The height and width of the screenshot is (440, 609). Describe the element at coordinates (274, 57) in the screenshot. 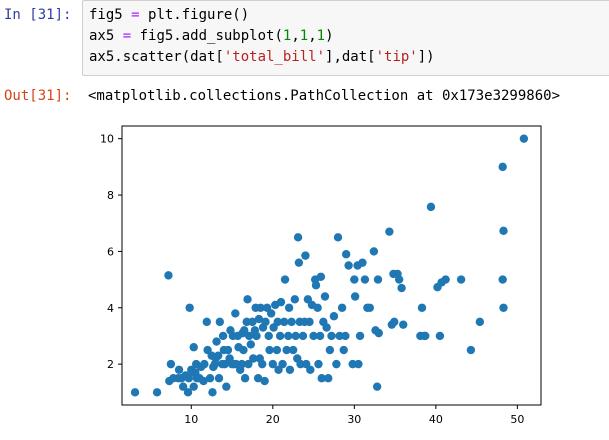

I see `code-token: 'total_bill'` at that location.